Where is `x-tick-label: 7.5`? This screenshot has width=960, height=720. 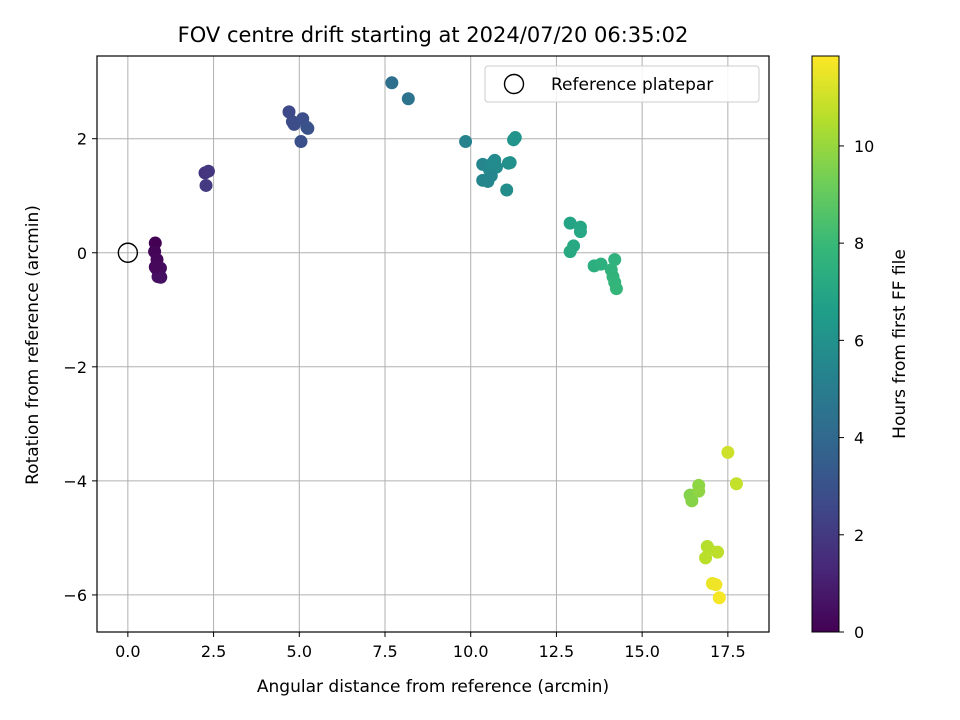
x-tick-label: 7.5 is located at coordinates (384, 651).